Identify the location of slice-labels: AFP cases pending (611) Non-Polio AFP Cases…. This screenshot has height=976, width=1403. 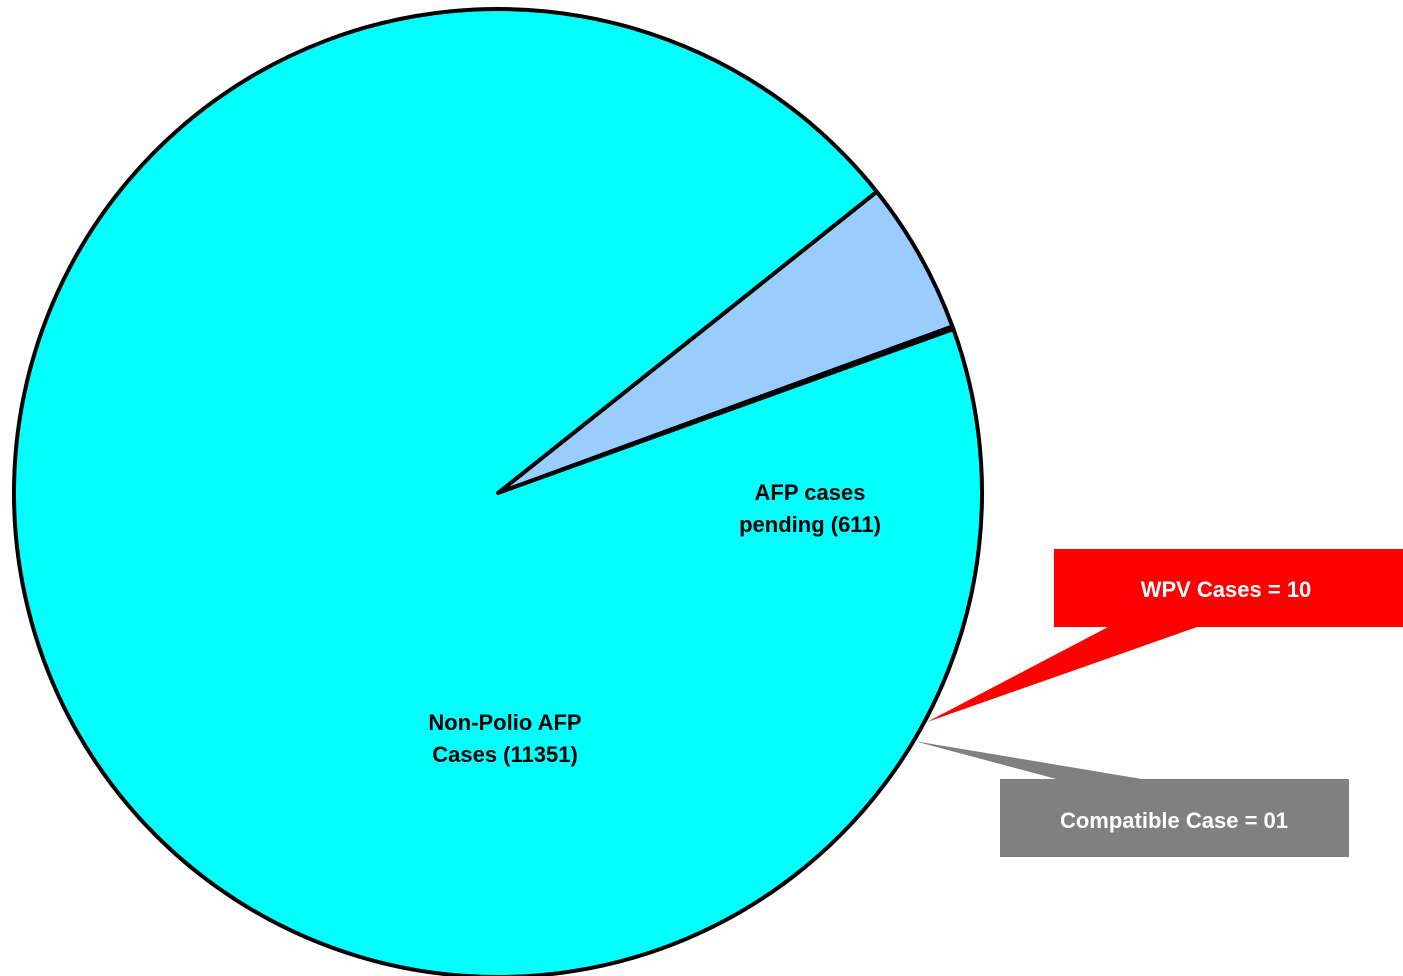
(654, 623).